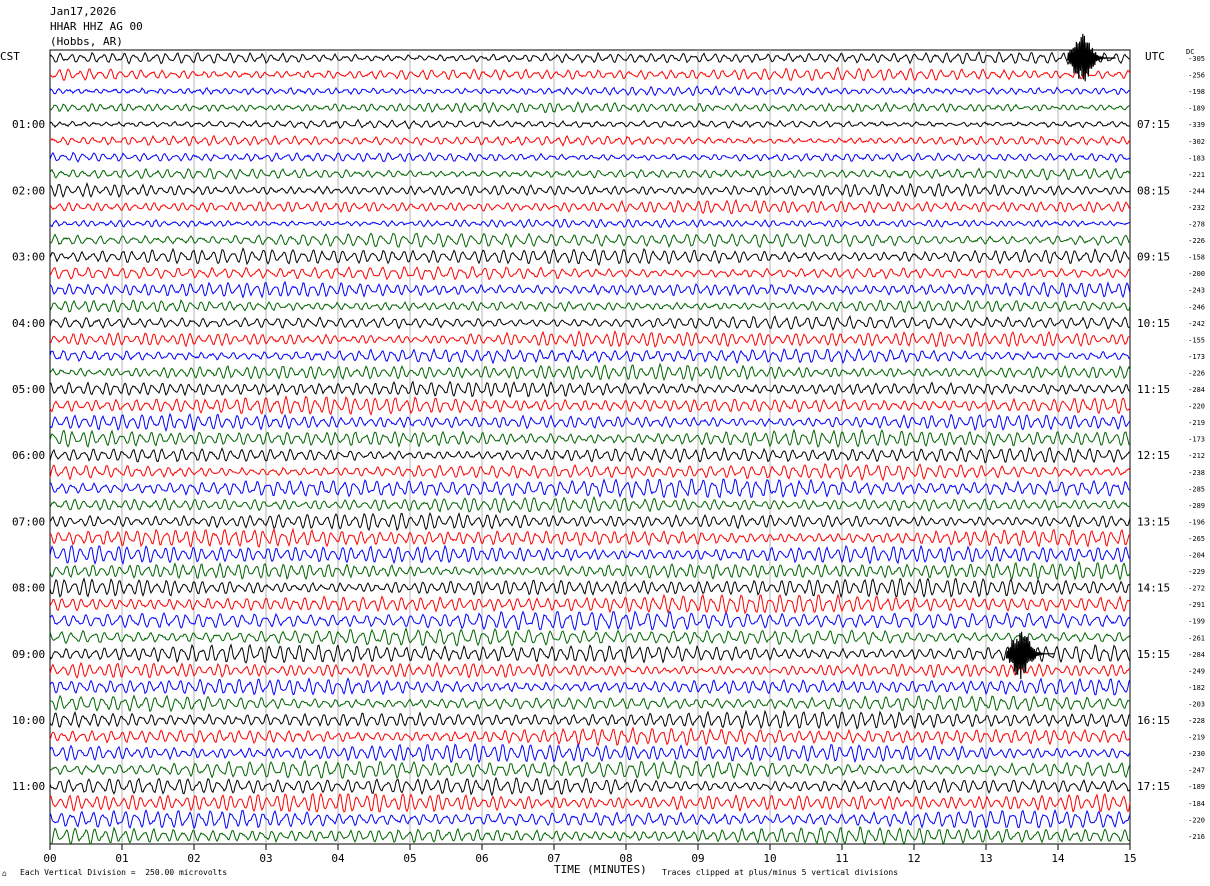  I want to click on dc-offset-value: -158, so click(1196, 258).